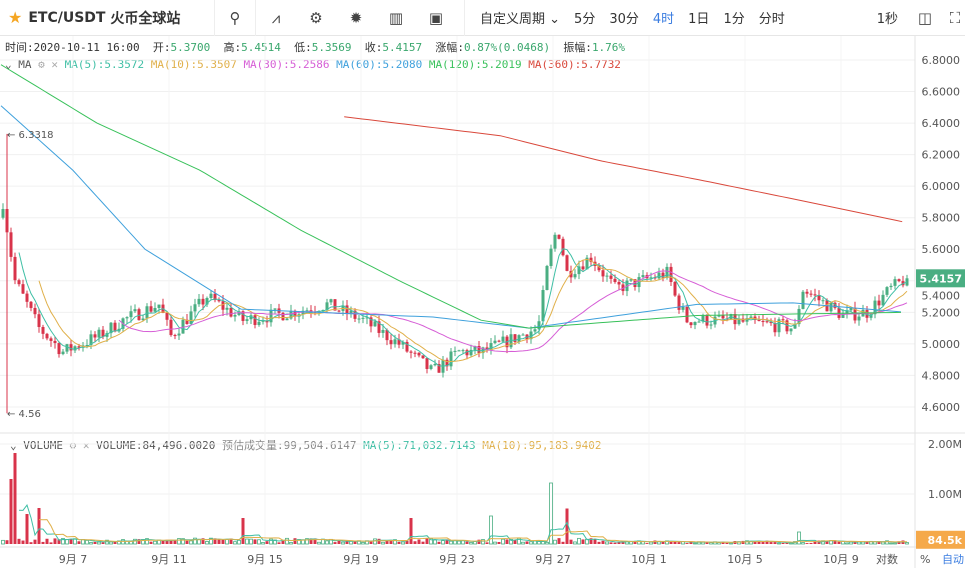  I want to click on indicator-icon: ⩘, so click(276, 17).